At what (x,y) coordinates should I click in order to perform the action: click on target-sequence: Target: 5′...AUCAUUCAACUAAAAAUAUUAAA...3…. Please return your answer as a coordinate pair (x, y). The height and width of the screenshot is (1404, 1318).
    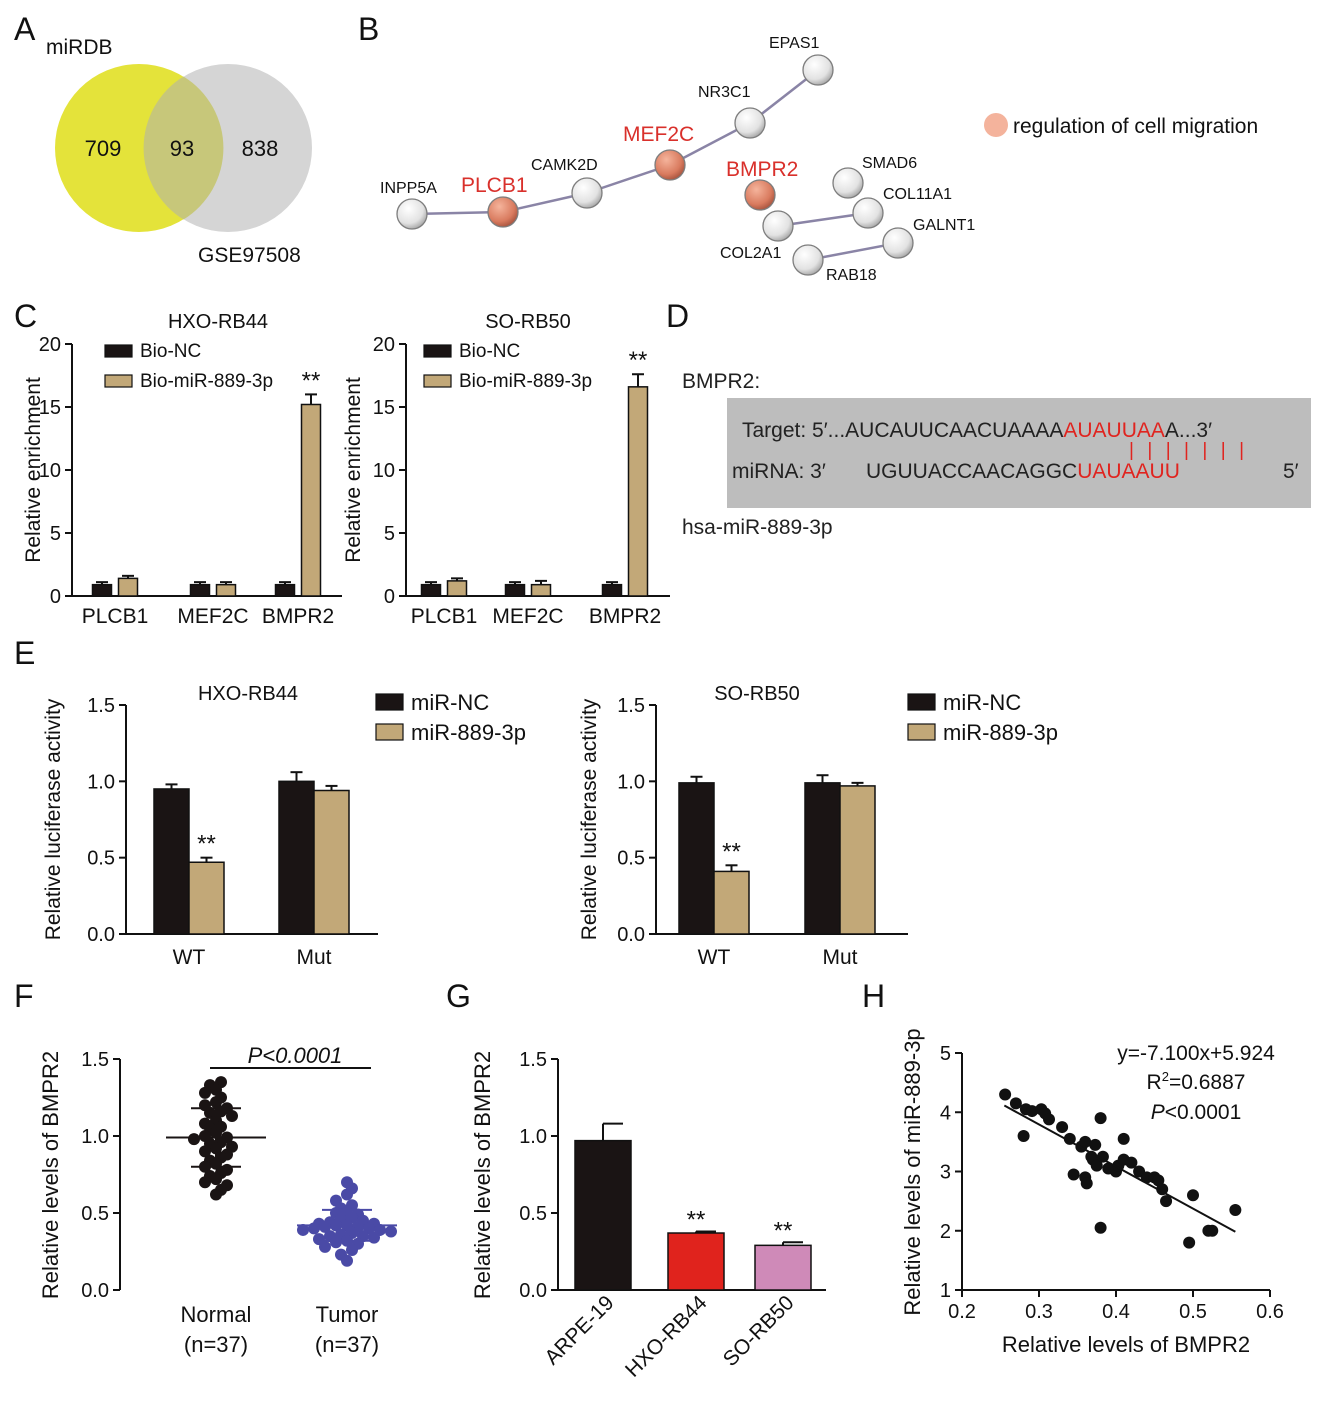
    Looking at the image, I should click on (977, 430).